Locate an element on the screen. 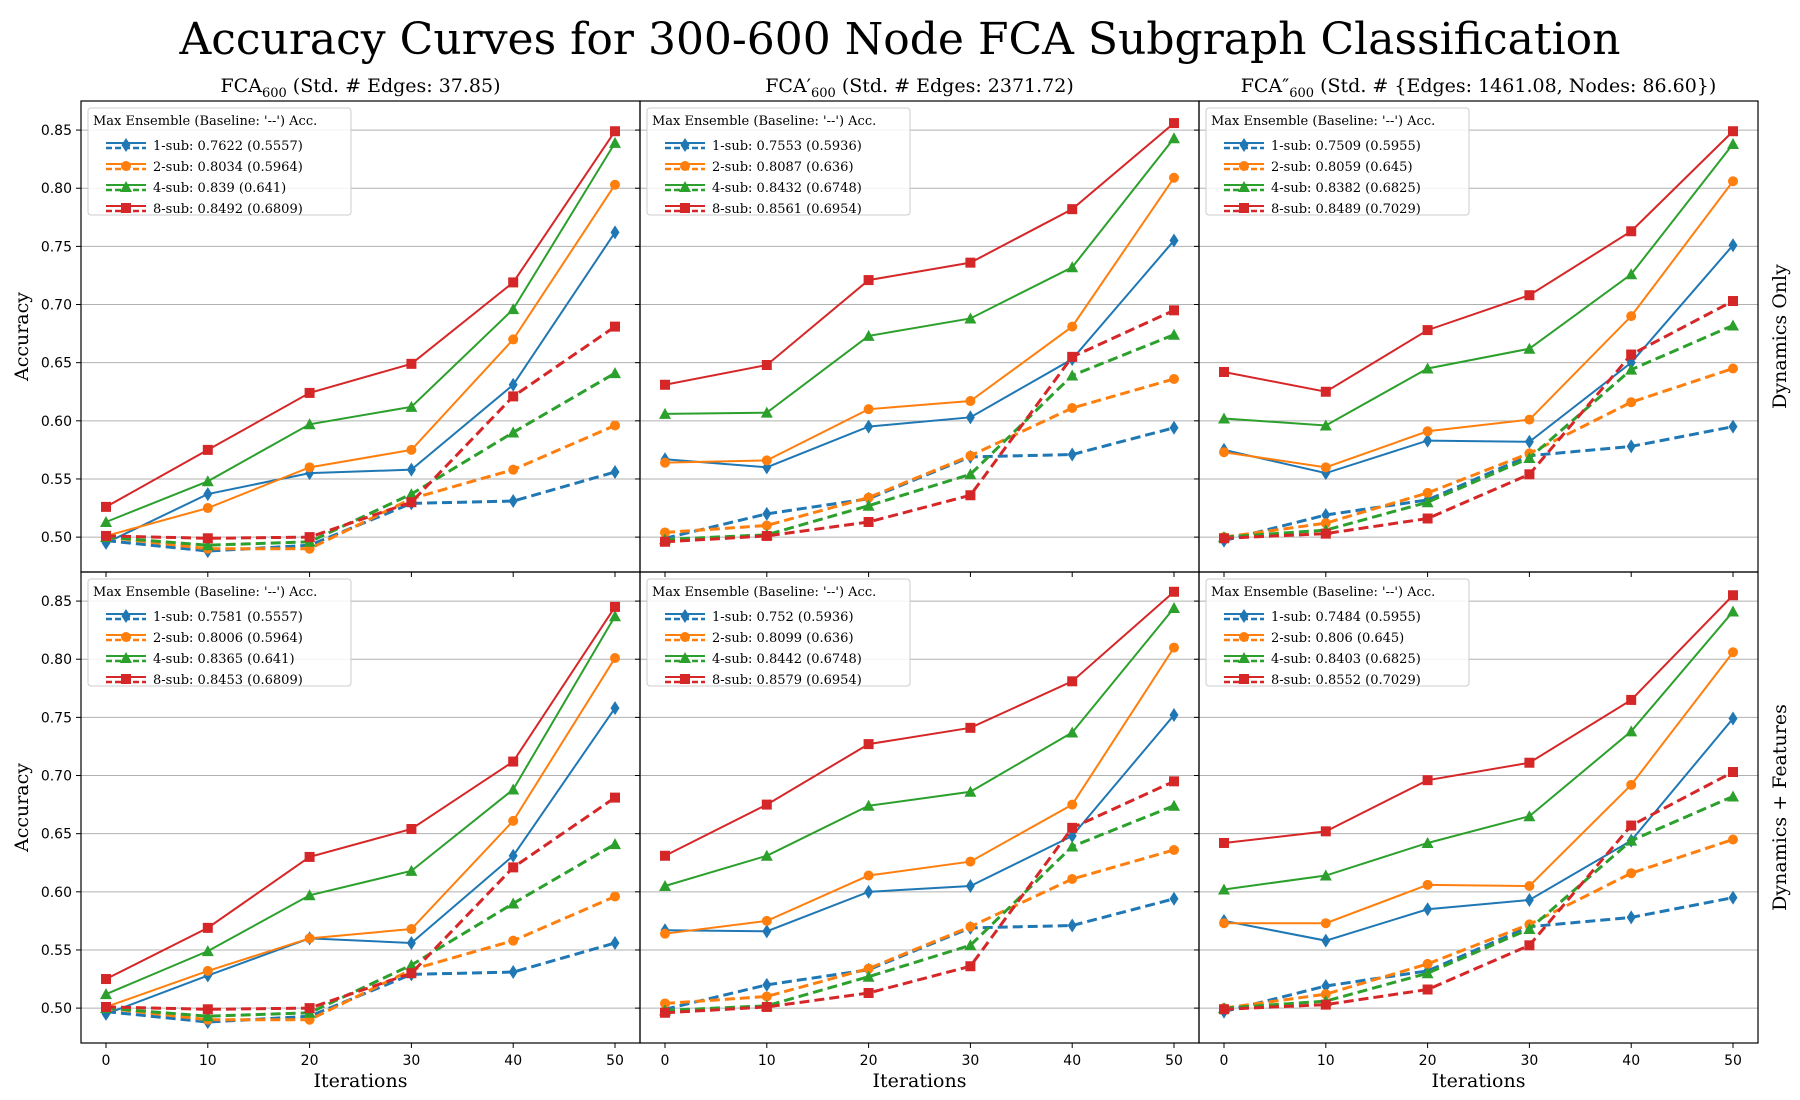 The image size is (1800, 1100). x-axis-label: Iterations is located at coordinates (361, 1081).